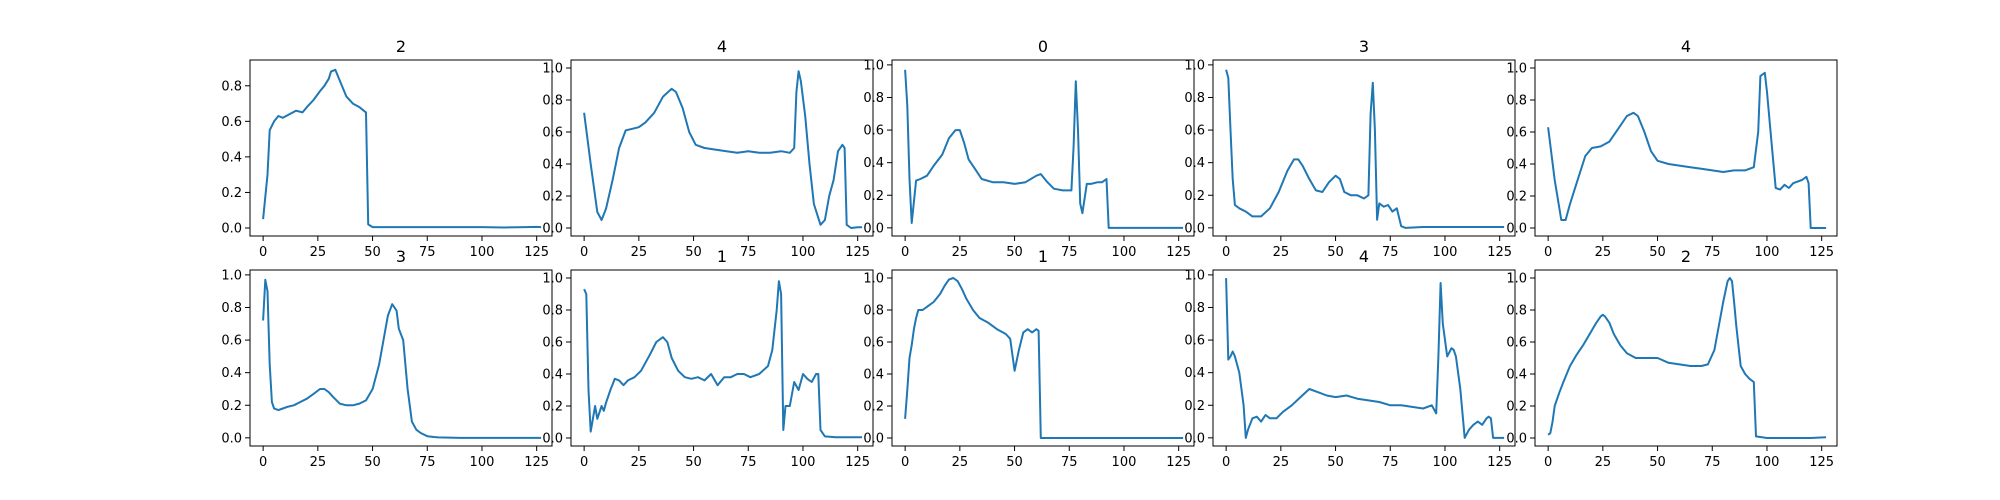  What do you see at coordinates (1686, 256) in the screenshot?
I see `subplot-title: 2` at bounding box center [1686, 256].